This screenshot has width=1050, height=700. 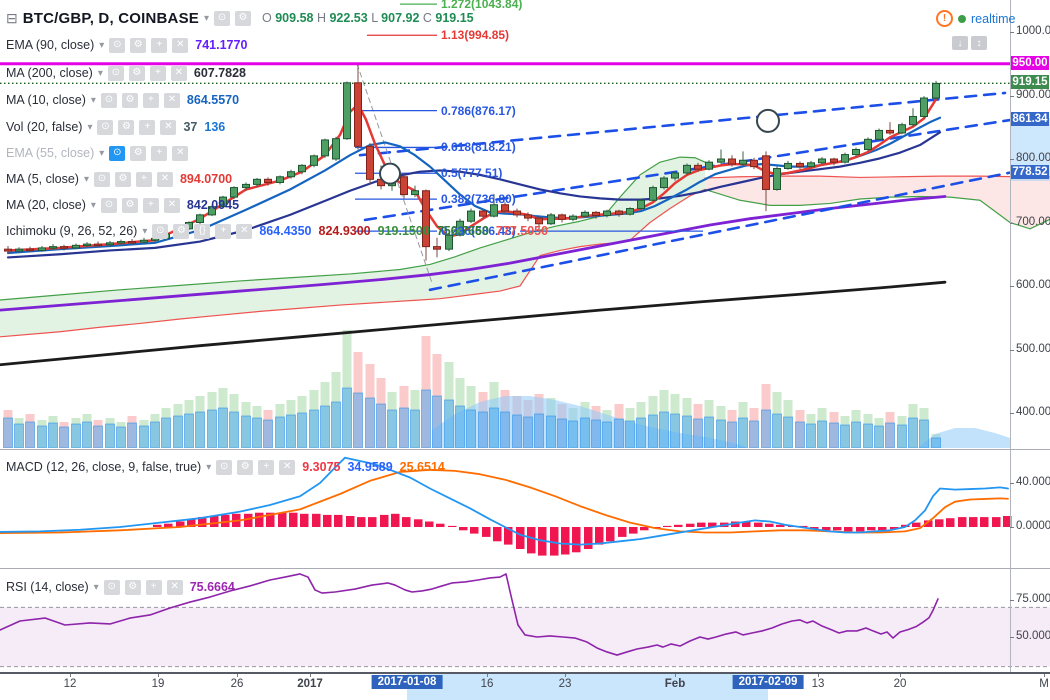 I want to click on price-axis-tick: 50.0000, so click(x=1033, y=636).